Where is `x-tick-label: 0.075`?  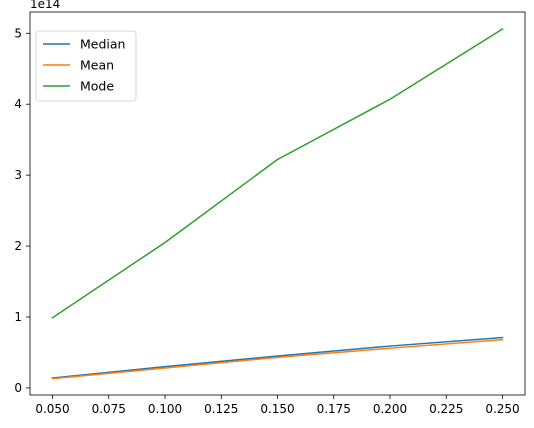 x-tick-label: 0.075 is located at coordinates (109, 409).